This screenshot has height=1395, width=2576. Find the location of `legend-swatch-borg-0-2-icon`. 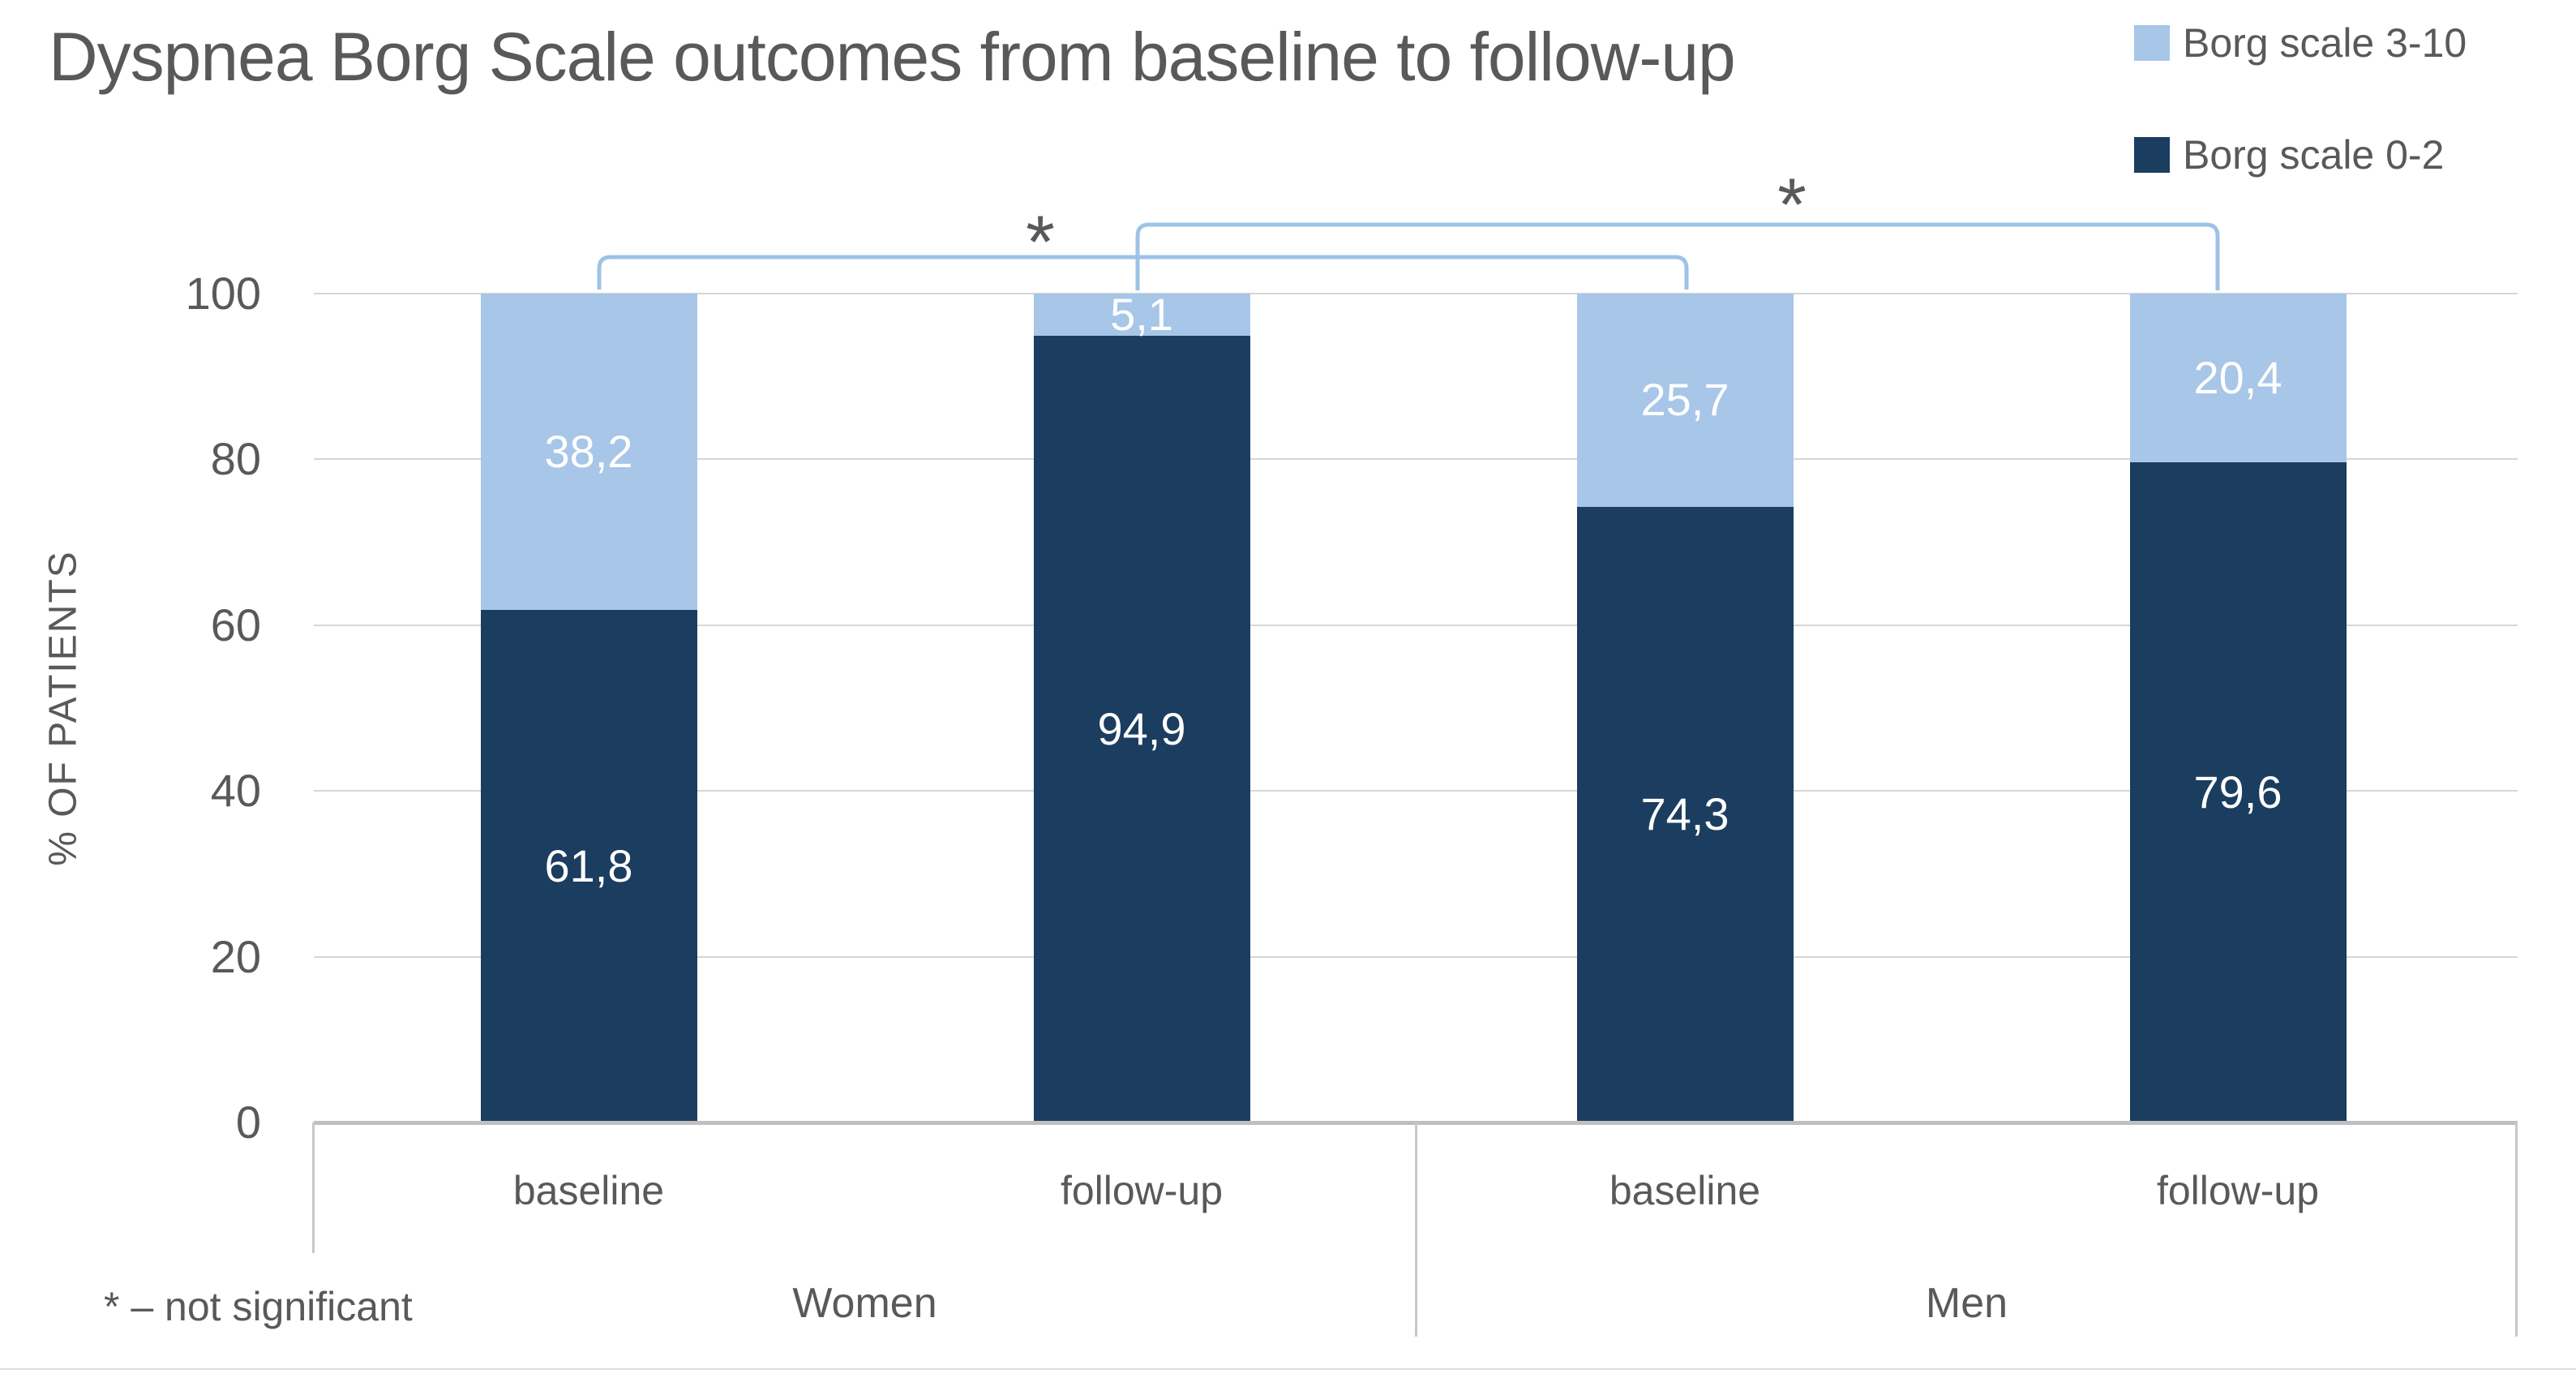

legend-swatch-borg-0-2-icon is located at coordinates (2152, 155).